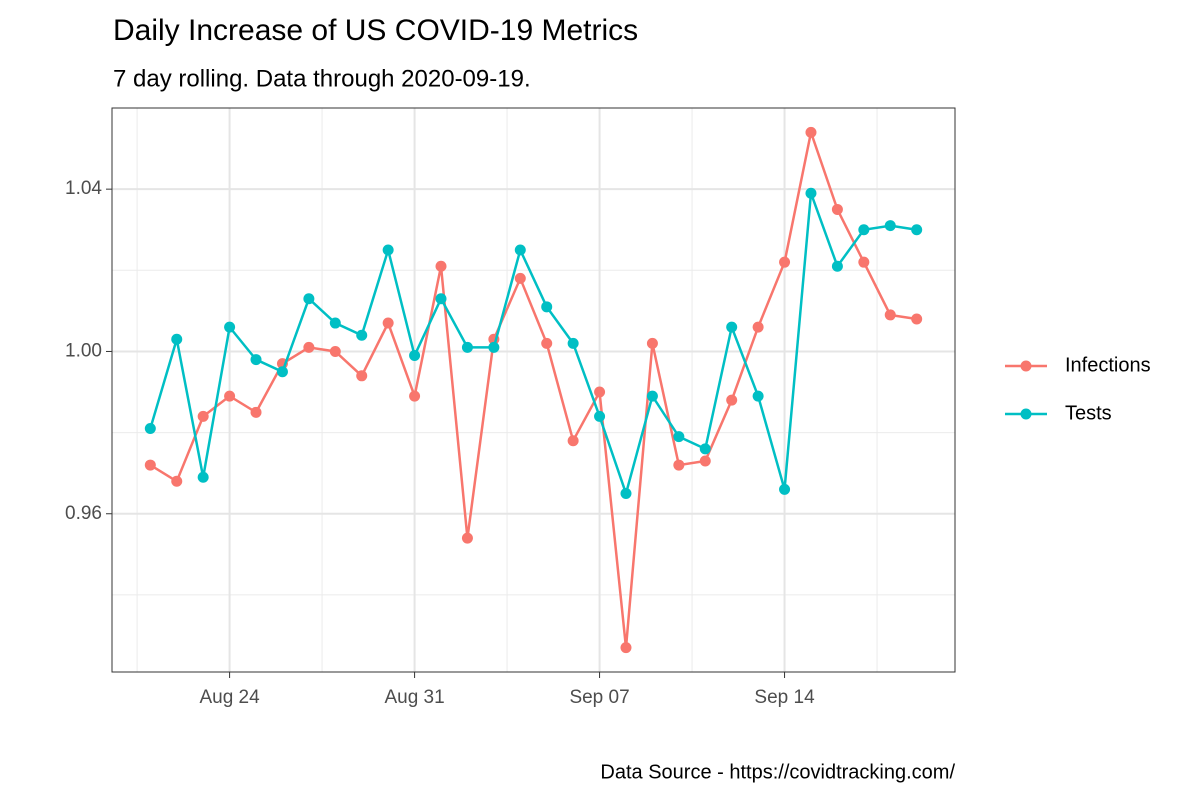 This screenshot has height=800, width=1200. I want to click on chart-title: Daily Increase of US COVID-19 Metrics, so click(375, 30).